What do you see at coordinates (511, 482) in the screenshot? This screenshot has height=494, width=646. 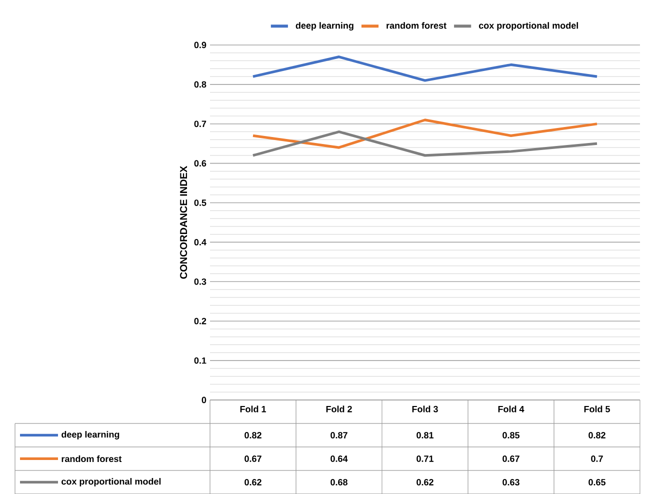 I see `data-label: 0.63` at bounding box center [511, 482].